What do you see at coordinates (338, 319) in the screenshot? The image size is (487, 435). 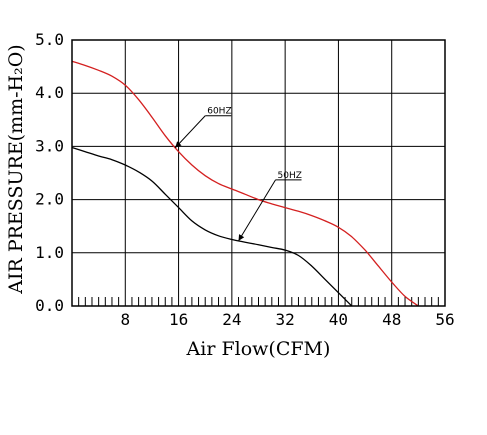 I see `x-tick-label: 40` at bounding box center [338, 319].